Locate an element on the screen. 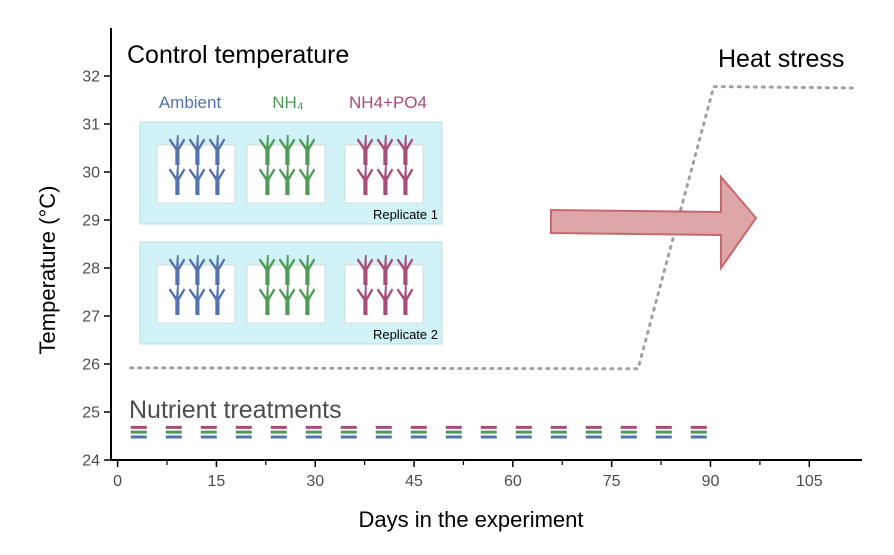 The width and height of the screenshot is (894, 555). x-axis-title: Days in the experiment is located at coordinates (471, 519).